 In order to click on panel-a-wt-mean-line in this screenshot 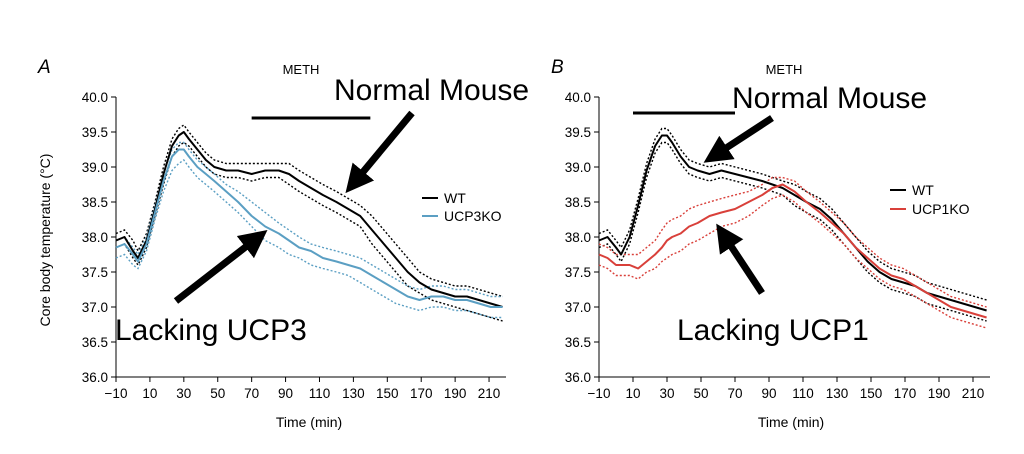, I will do `click(309, 219)`.